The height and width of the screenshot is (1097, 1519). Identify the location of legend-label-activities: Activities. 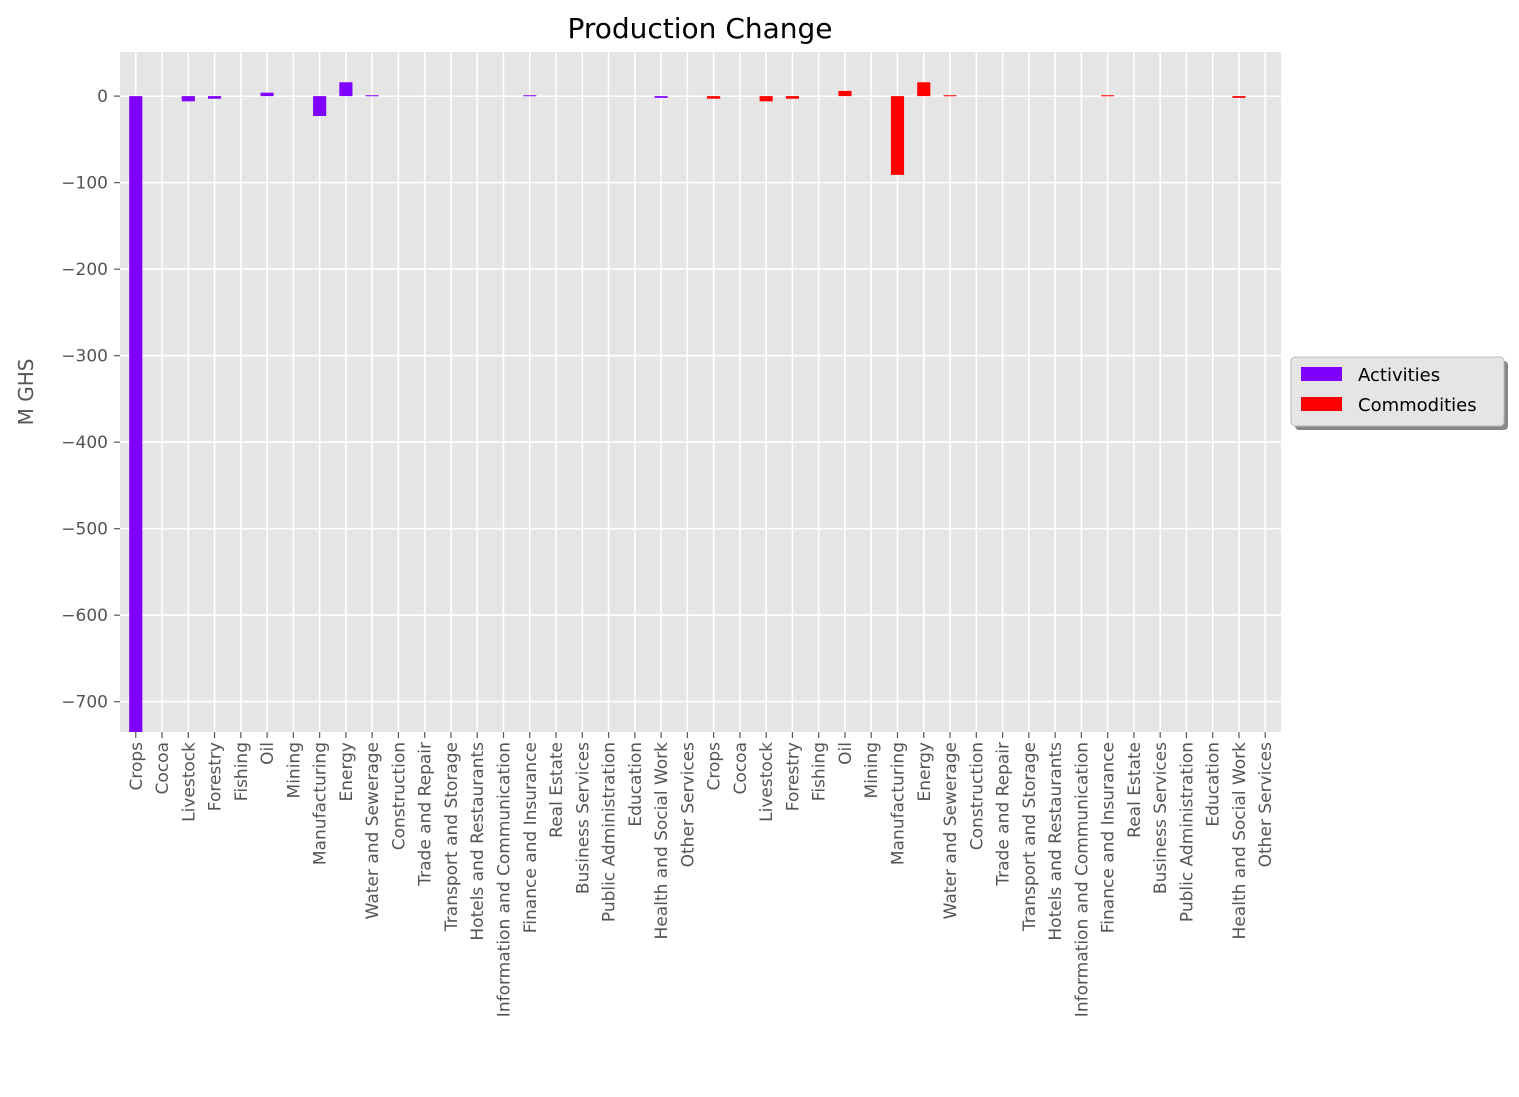
(1399, 375).